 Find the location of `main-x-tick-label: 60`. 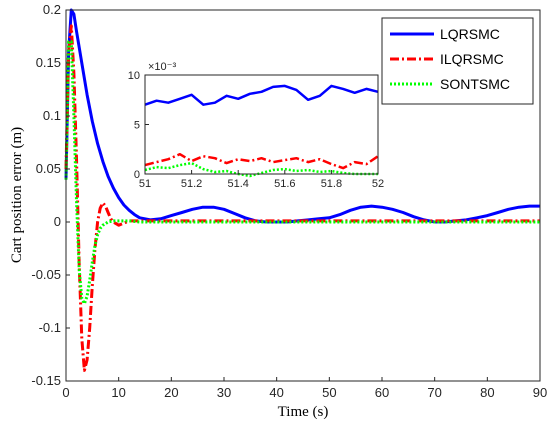

main-x-tick-label: 60 is located at coordinates (382, 392).